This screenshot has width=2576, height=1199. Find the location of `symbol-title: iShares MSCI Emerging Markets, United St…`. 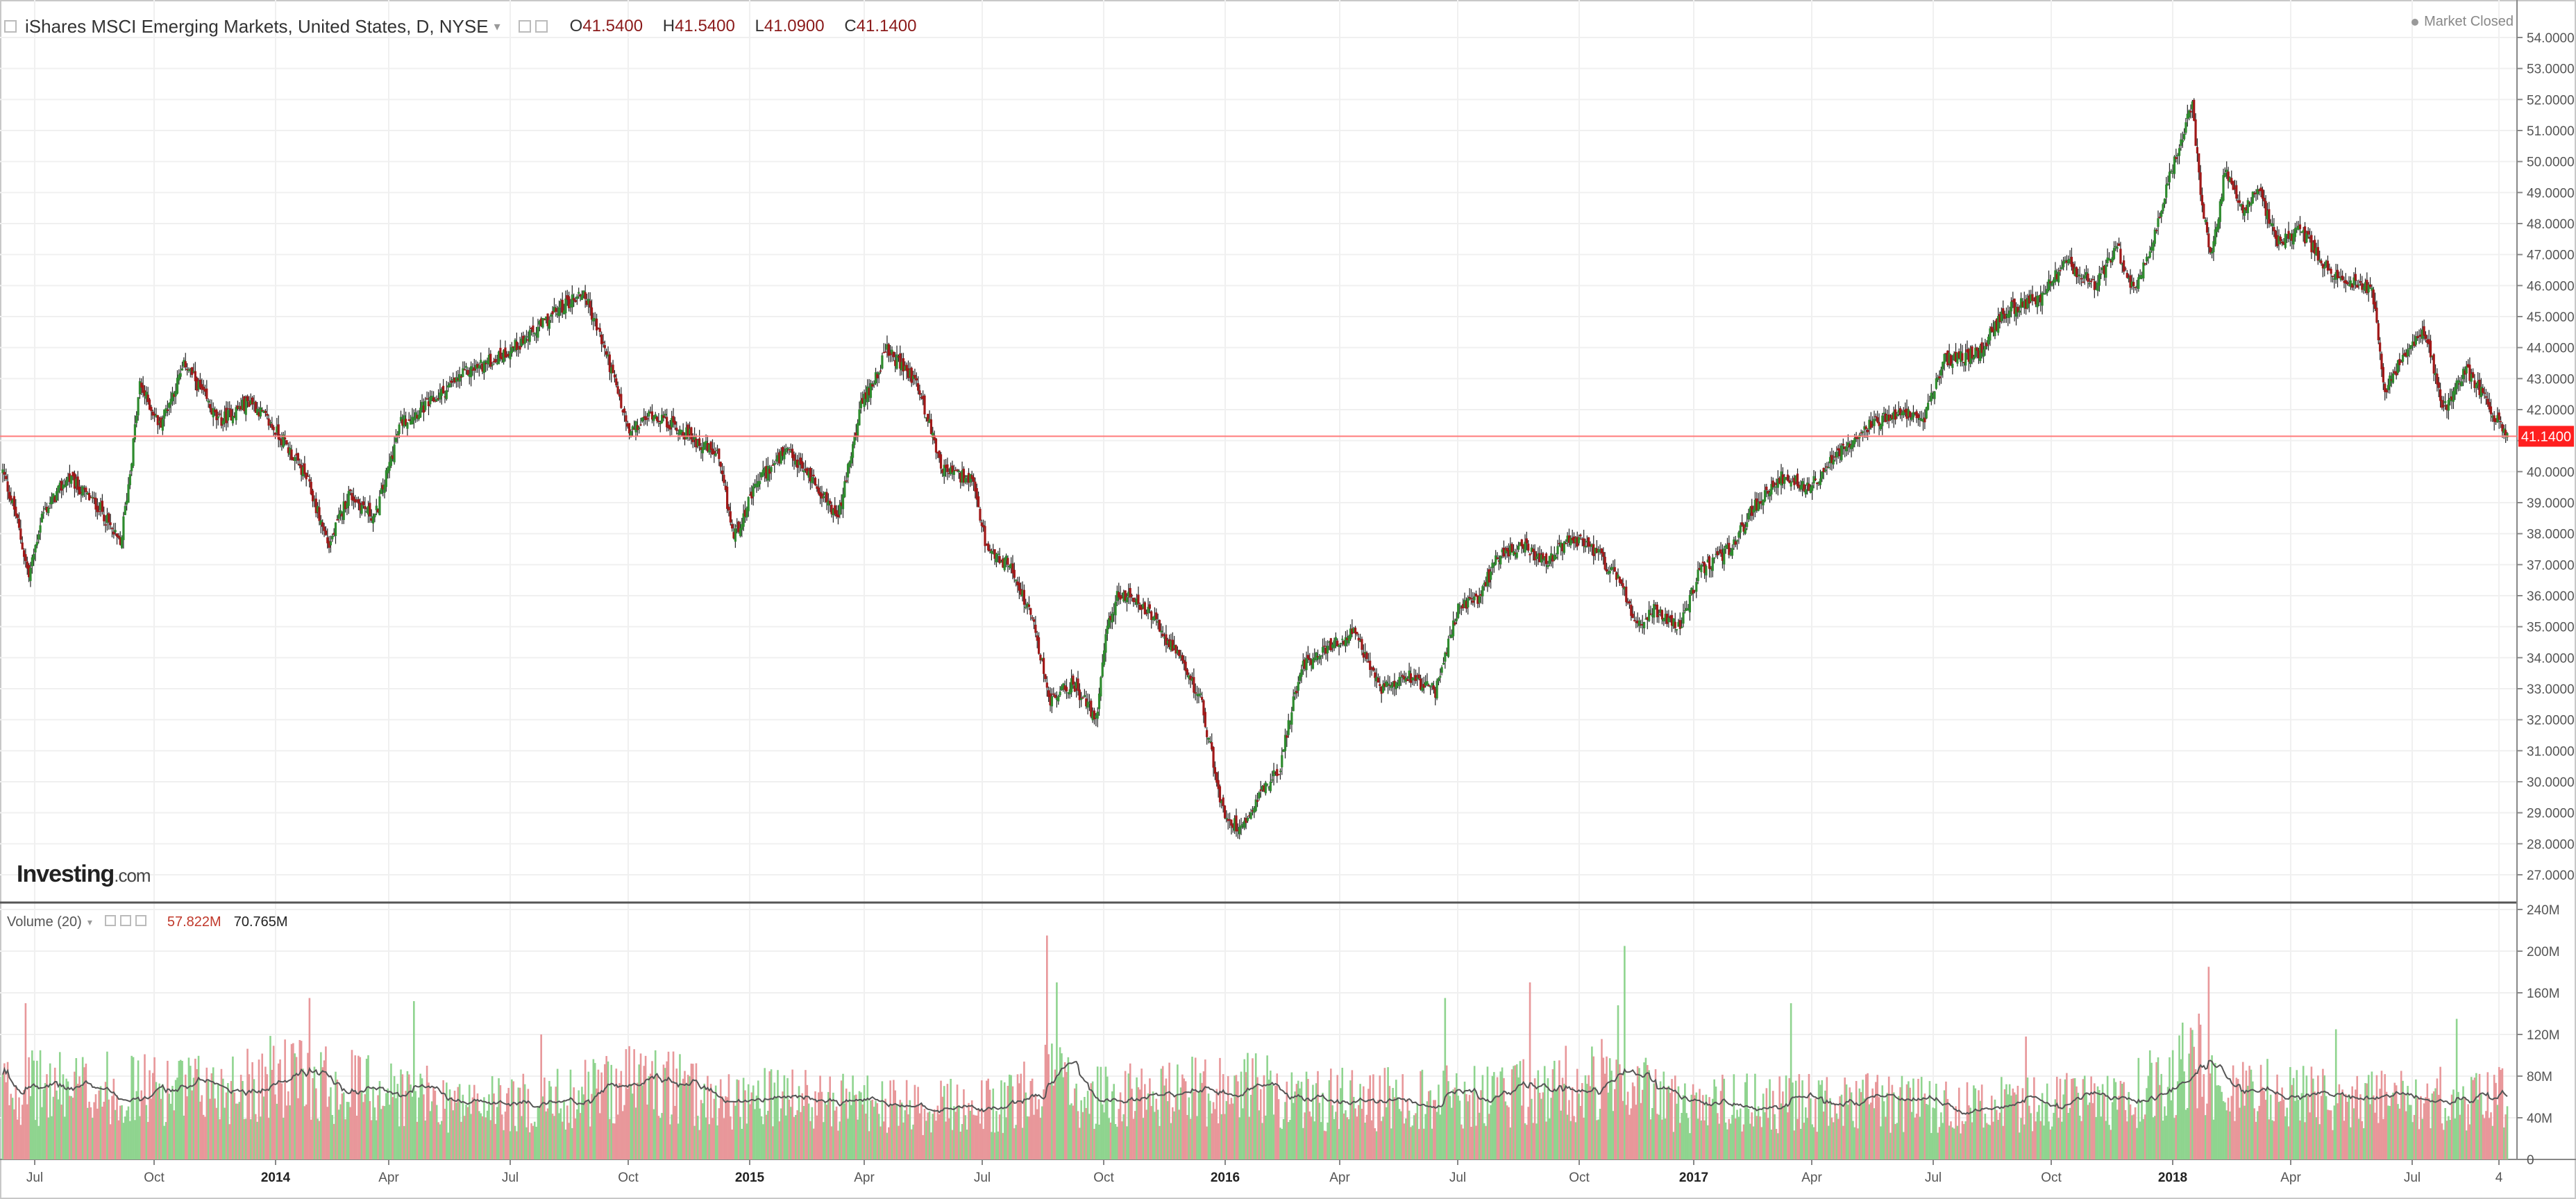

symbol-title: iShares MSCI Emerging Markets, United St… is located at coordinates (257, 26).